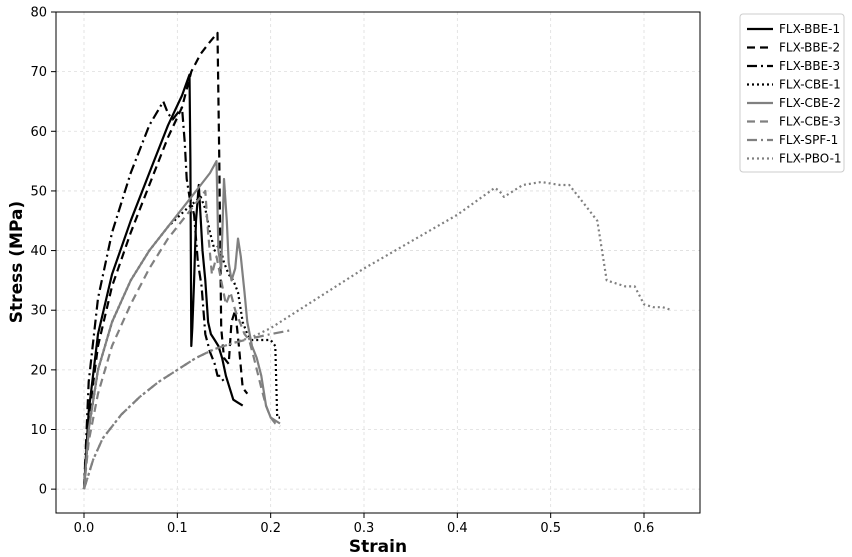 The image size is (852, 557). I want to click on y-tick-label: 40, so click(38, 251).